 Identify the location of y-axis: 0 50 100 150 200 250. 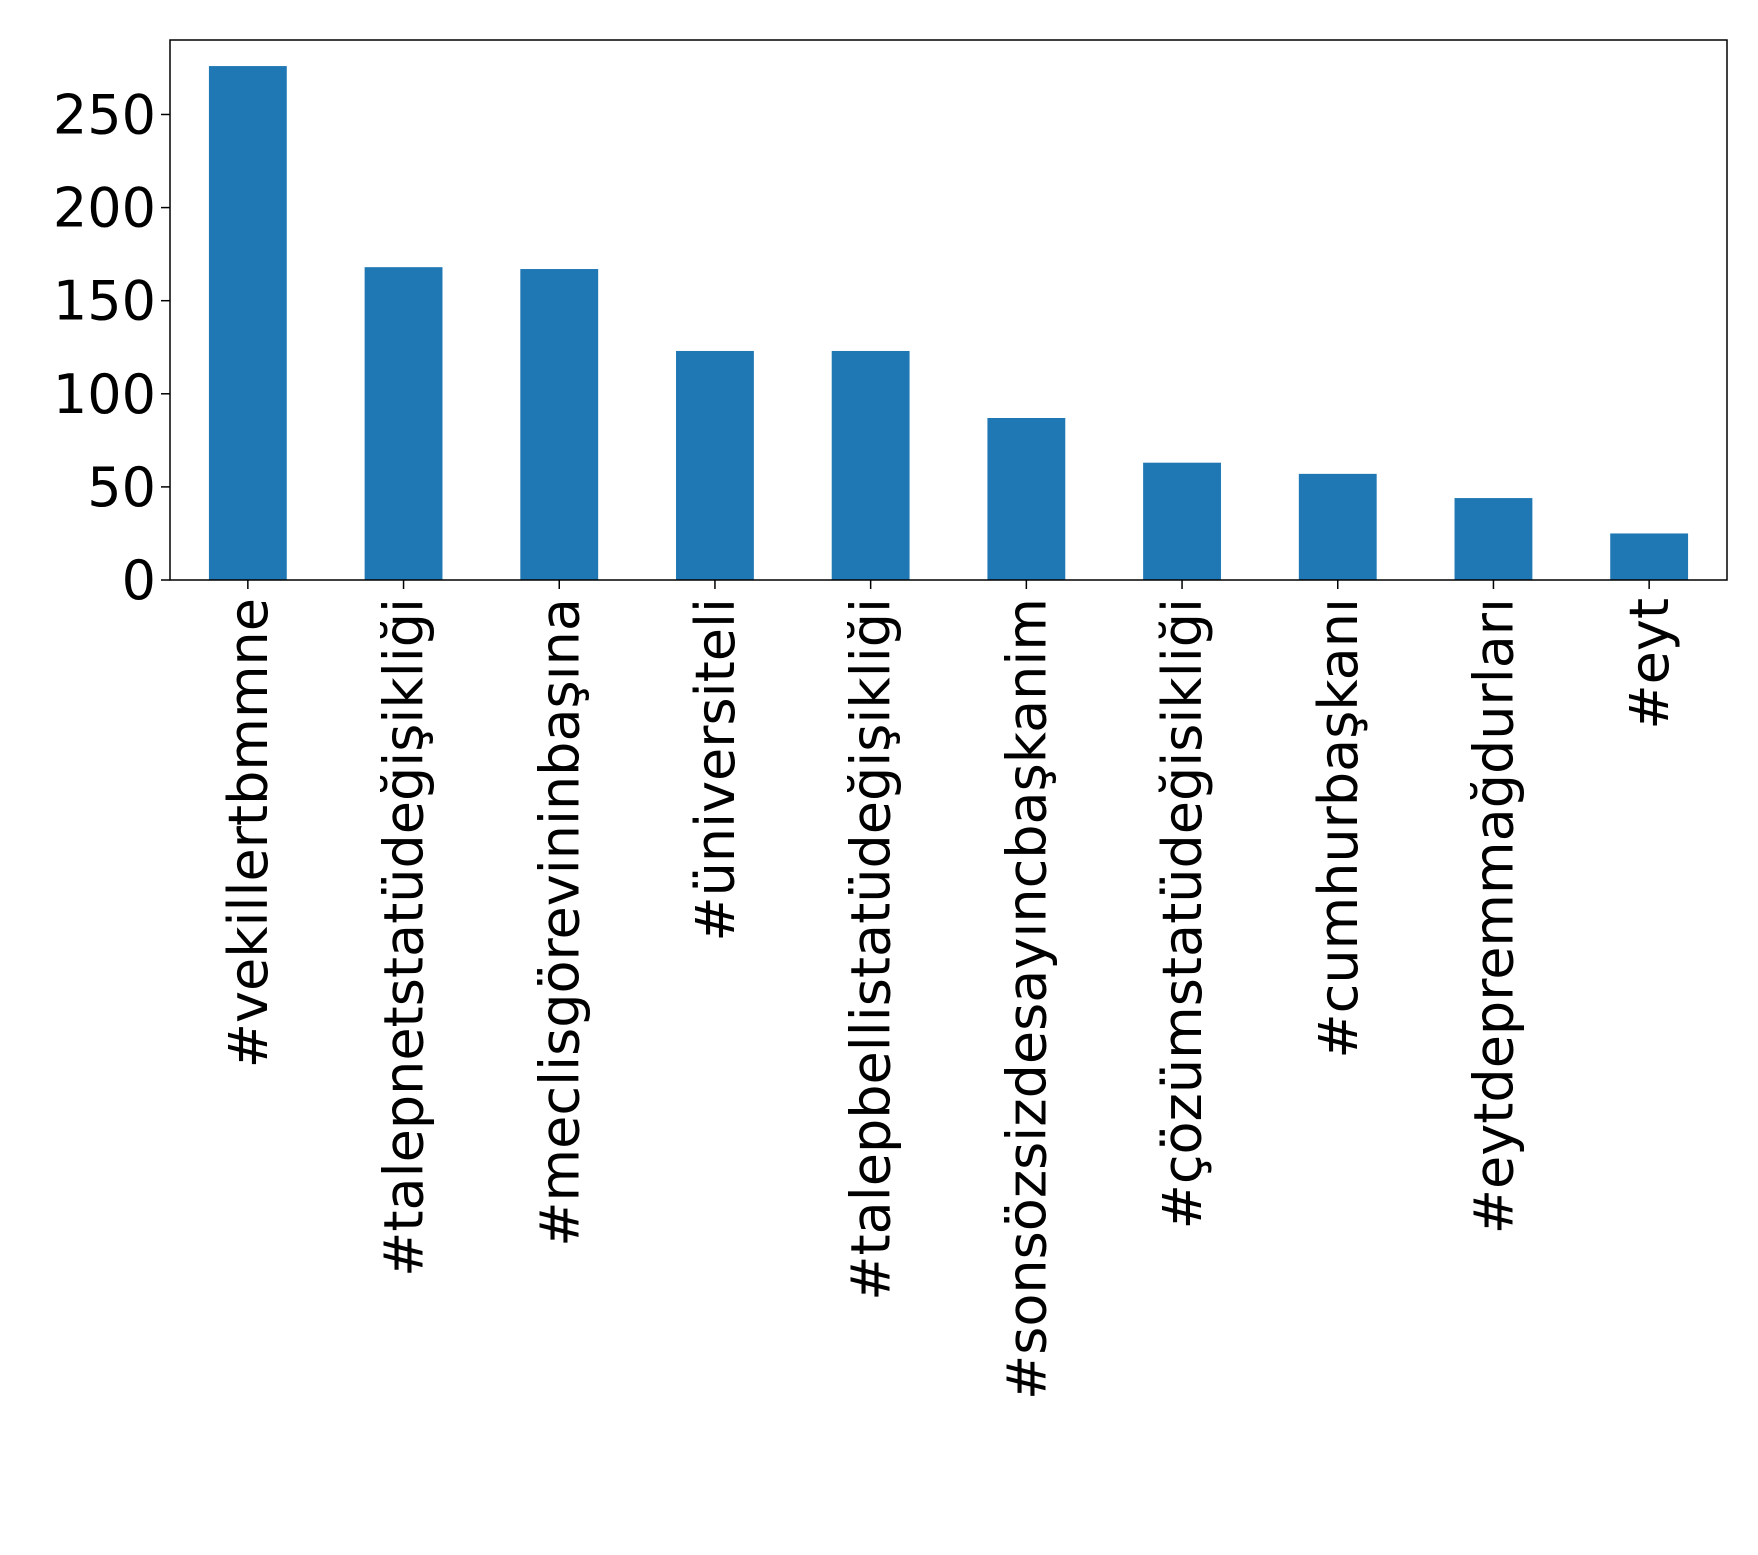
(111, 347).